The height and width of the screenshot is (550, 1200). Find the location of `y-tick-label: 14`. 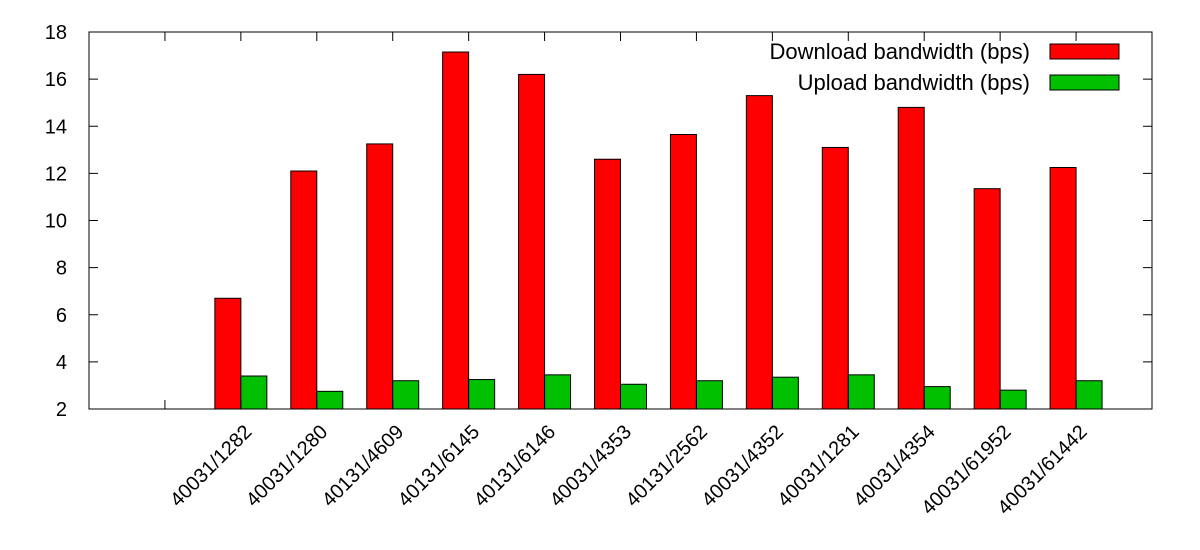

y-tick-label: 14 is located at coordinates (56, 127).